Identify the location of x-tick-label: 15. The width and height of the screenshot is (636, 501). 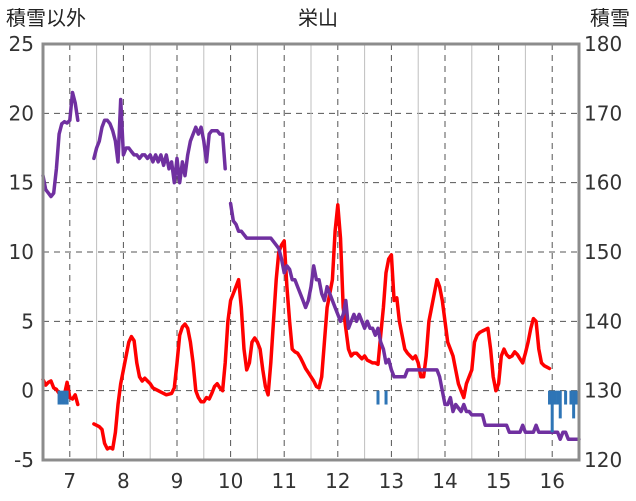
(498, 481).